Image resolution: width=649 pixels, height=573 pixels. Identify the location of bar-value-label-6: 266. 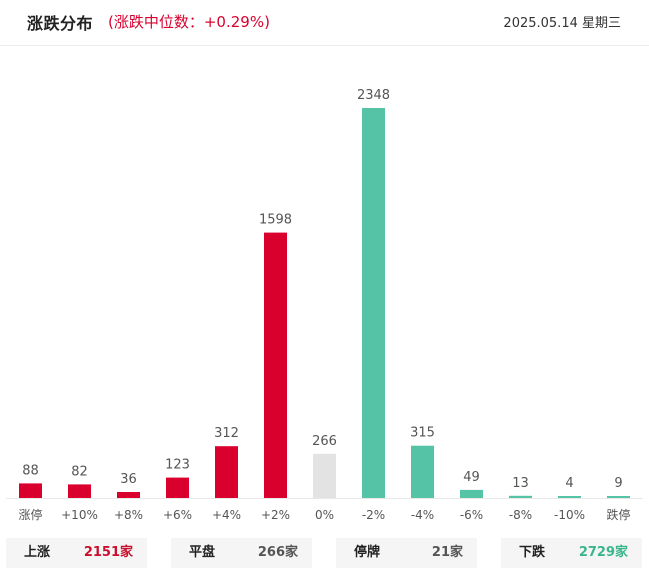
(324, 441).